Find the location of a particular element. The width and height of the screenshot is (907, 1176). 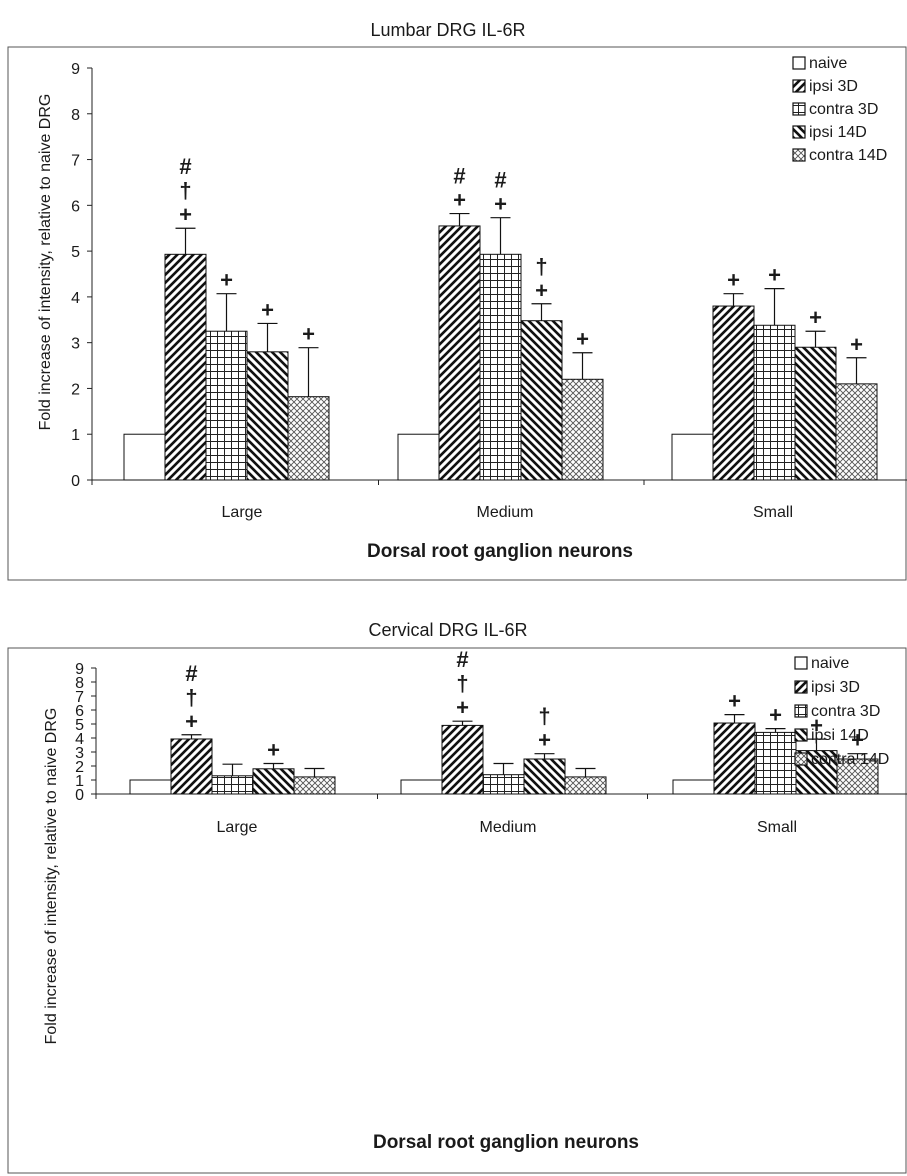

chart-title: Cervical DRG IL-6R is located at coordinates (447, 630).